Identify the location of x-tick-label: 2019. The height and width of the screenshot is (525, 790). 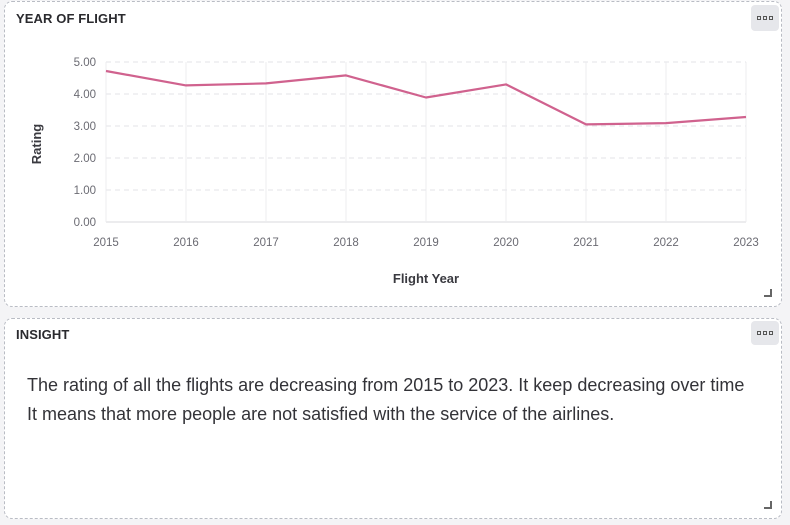
(426, 243).